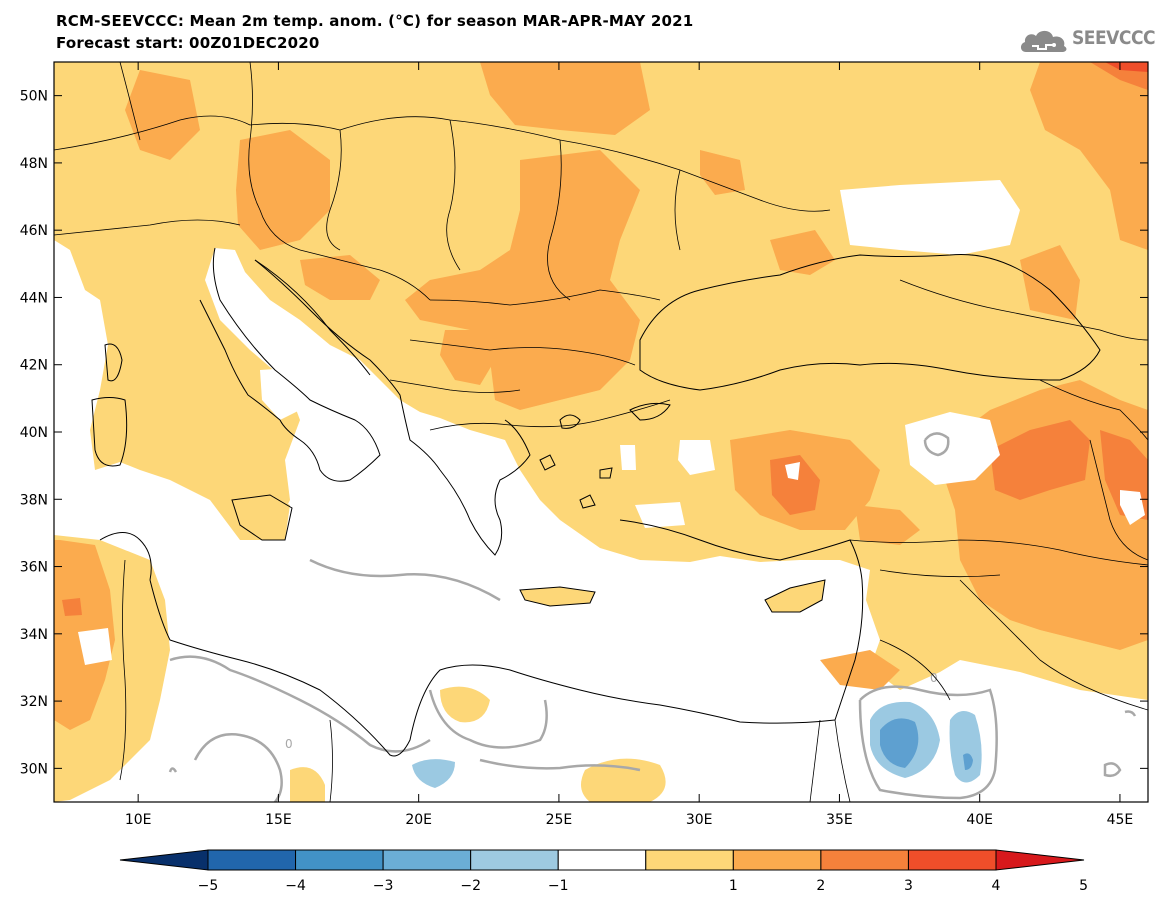  What do you see at coordinates (934, 678) in the screenshot?
I see `zero-contour-label-2: 0` at bounding box center [934, 678].